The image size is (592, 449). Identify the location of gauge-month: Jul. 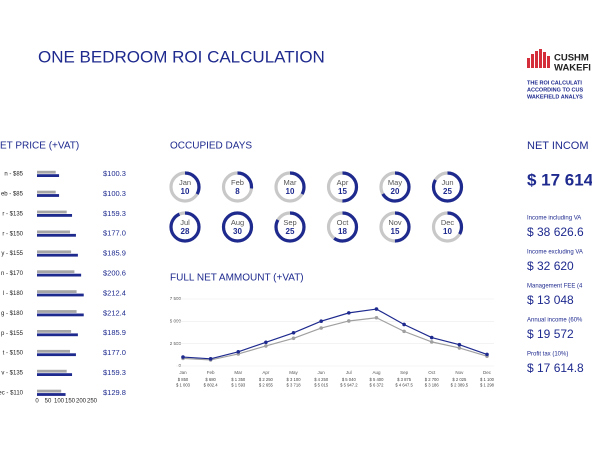
(185, 222).